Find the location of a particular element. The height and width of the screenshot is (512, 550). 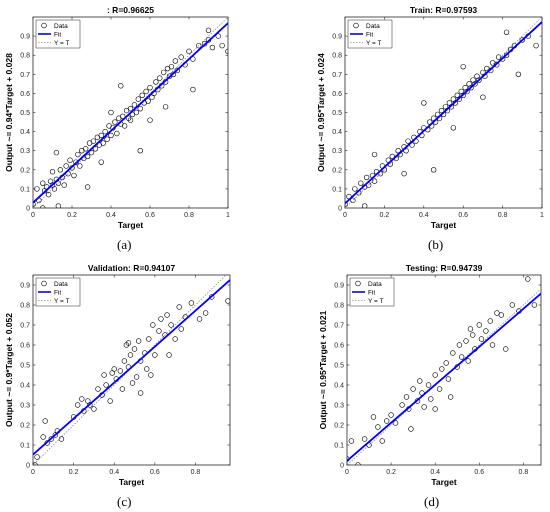

identity-line is located at coordinates (130, 112).